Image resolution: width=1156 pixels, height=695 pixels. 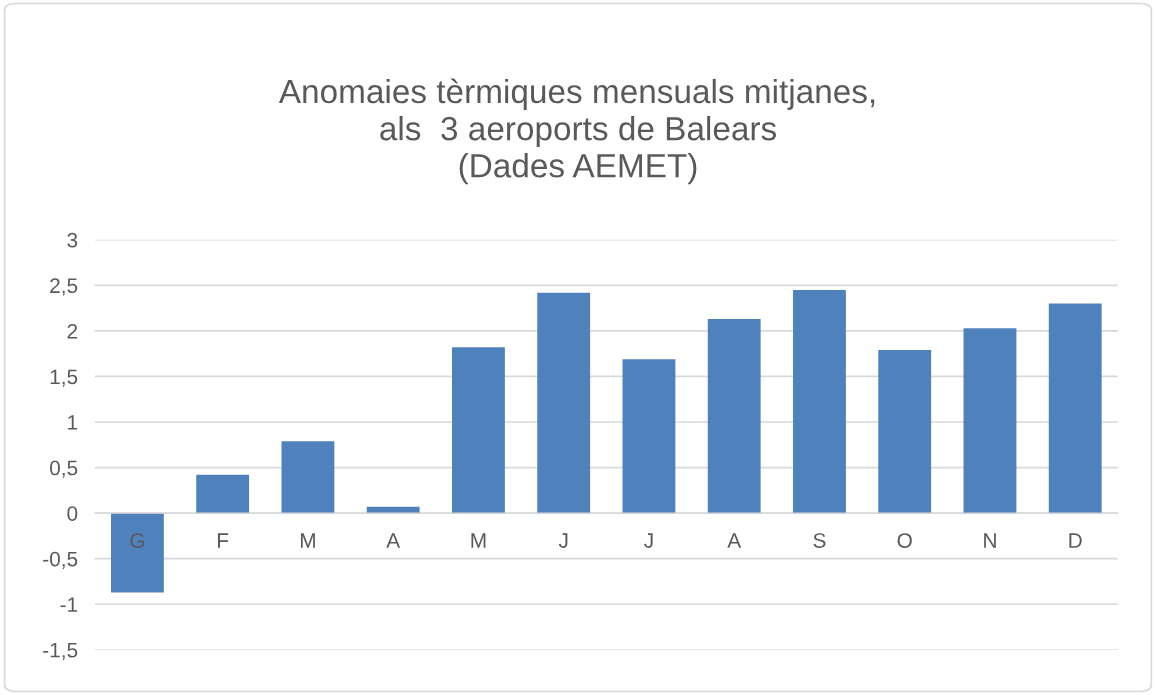 What do you see at coordinates (60, 652) in the screenshot?
I see `y-tick-label: -1,5` at bounding box center [60, 652].